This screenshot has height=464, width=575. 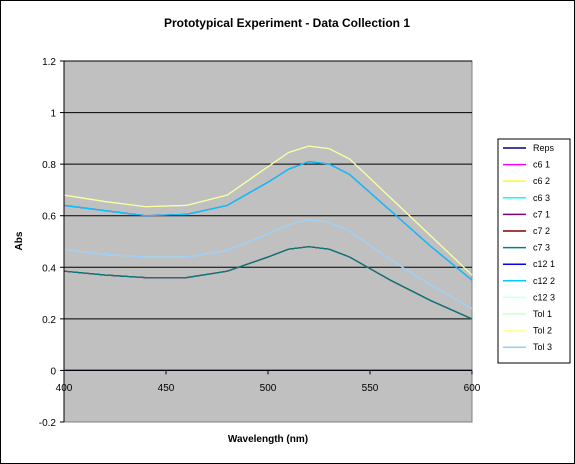 What do you see at coordinates (49, 217) in the screenshot?
I see `y-tick-label: 0.6` at bounding box center [49, 217].